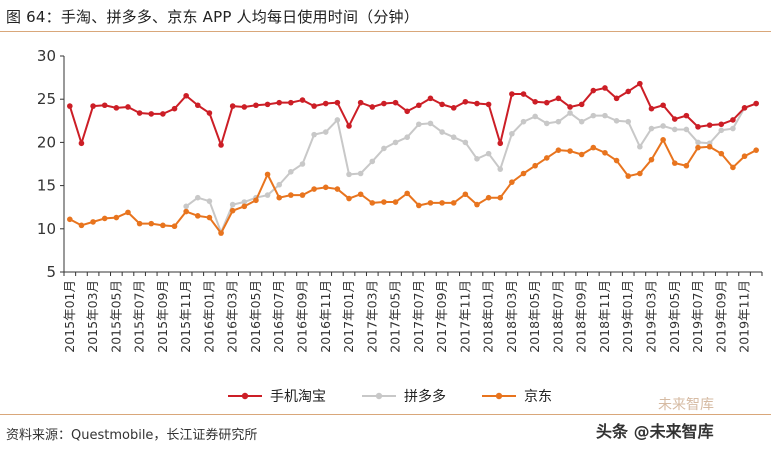 This screenshot has width=771, height=457. Describe the element at coordinates (499, 396) in the screenshot. I see `legend-swatch-marker` at that location.